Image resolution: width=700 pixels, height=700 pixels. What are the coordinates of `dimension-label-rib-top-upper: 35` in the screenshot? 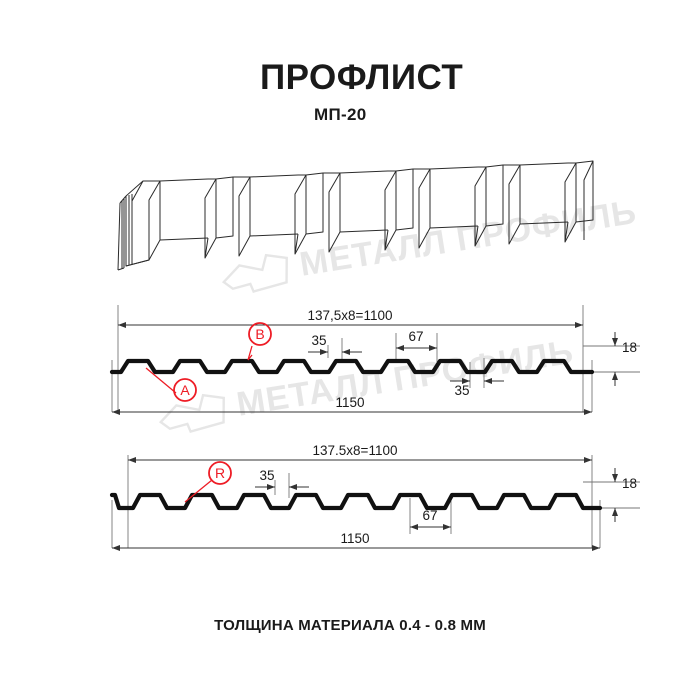 It's located at (318, 340).